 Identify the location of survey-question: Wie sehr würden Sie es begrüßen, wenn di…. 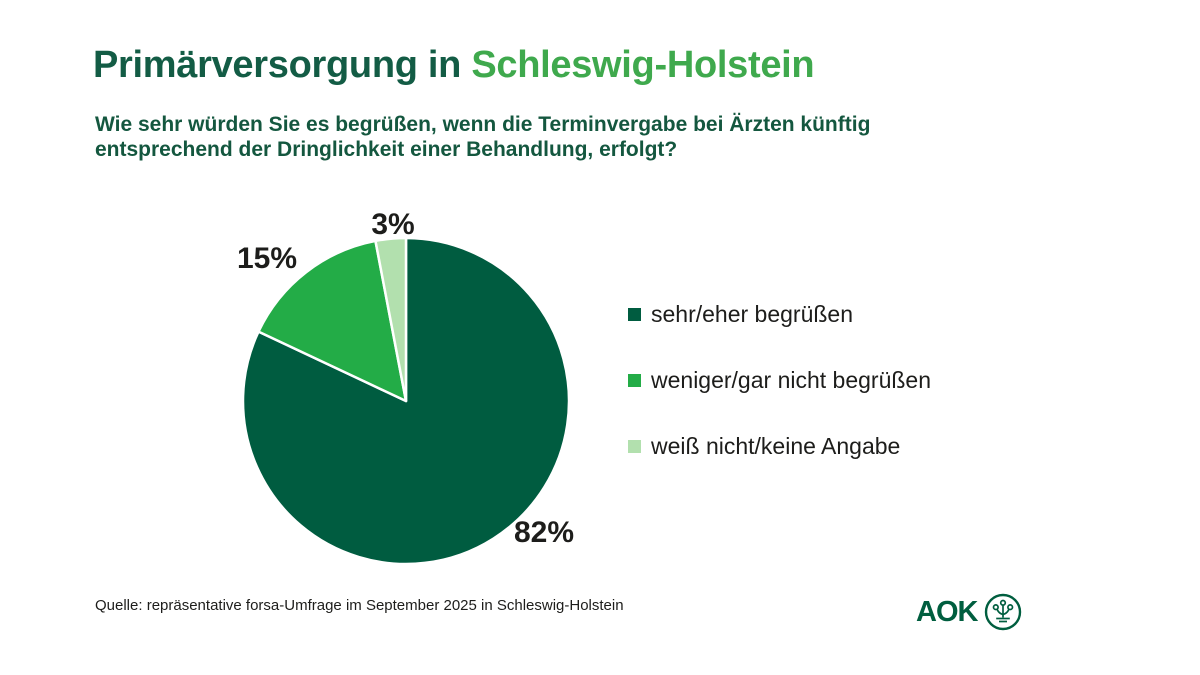
(482, 137).